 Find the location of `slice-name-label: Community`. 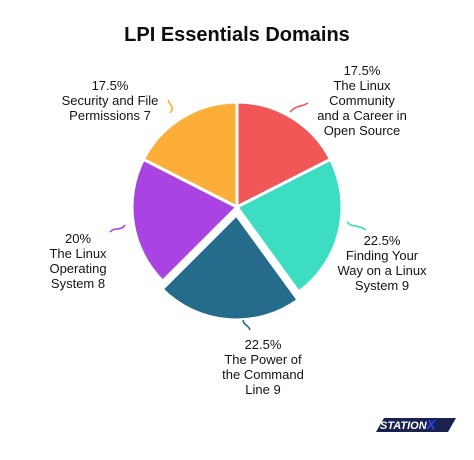

slice-name-label: Community is located at coordinates (362, 100).